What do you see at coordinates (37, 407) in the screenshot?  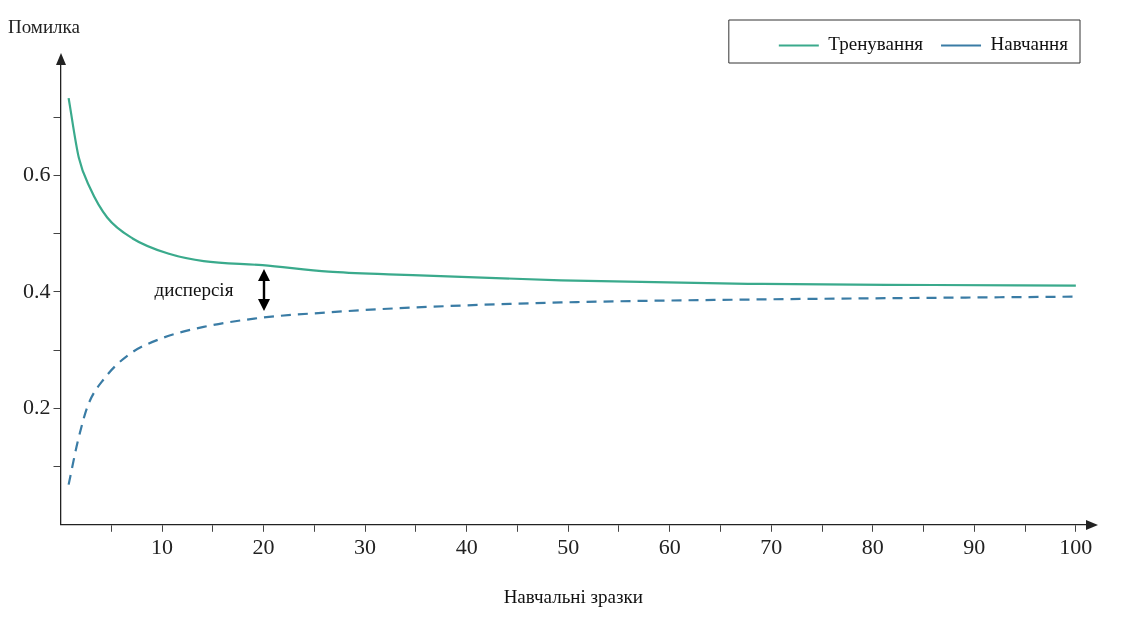 I see `y-tick-label: 0.2` at bounding box center [37, 407].